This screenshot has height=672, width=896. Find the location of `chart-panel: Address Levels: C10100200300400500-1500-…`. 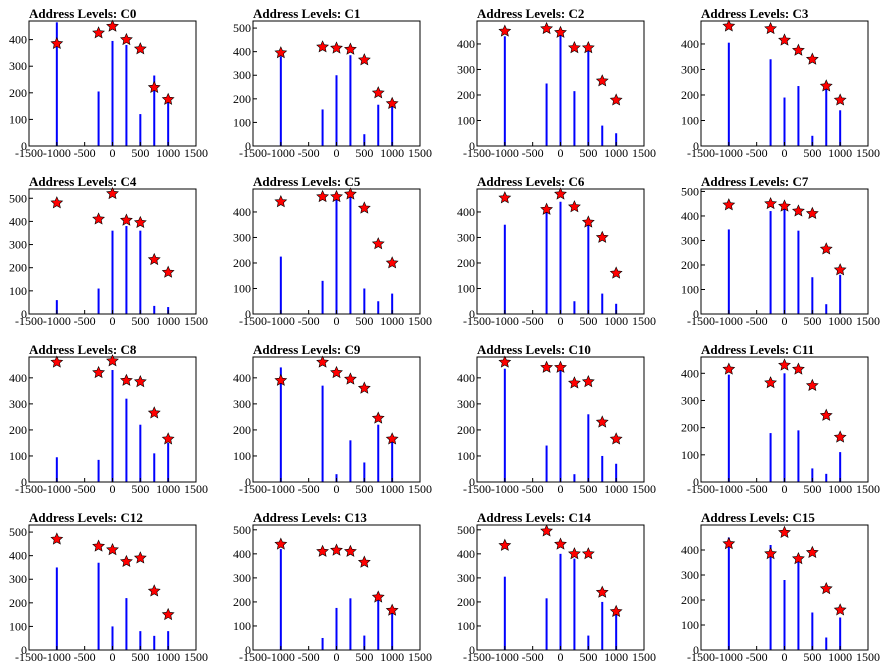

chart-panel: Address Levels: C10100200300400500-1500-… is located at coordinates (332, 83).